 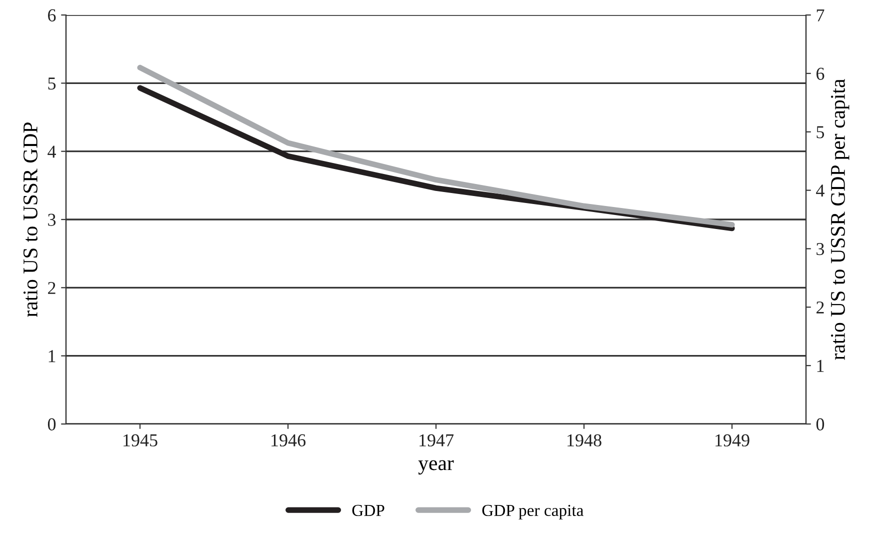 What do you see at coordinates (820, 424) in the screenshot?
I see `y2-tick-label: 0` at bounding box center [820, 424].